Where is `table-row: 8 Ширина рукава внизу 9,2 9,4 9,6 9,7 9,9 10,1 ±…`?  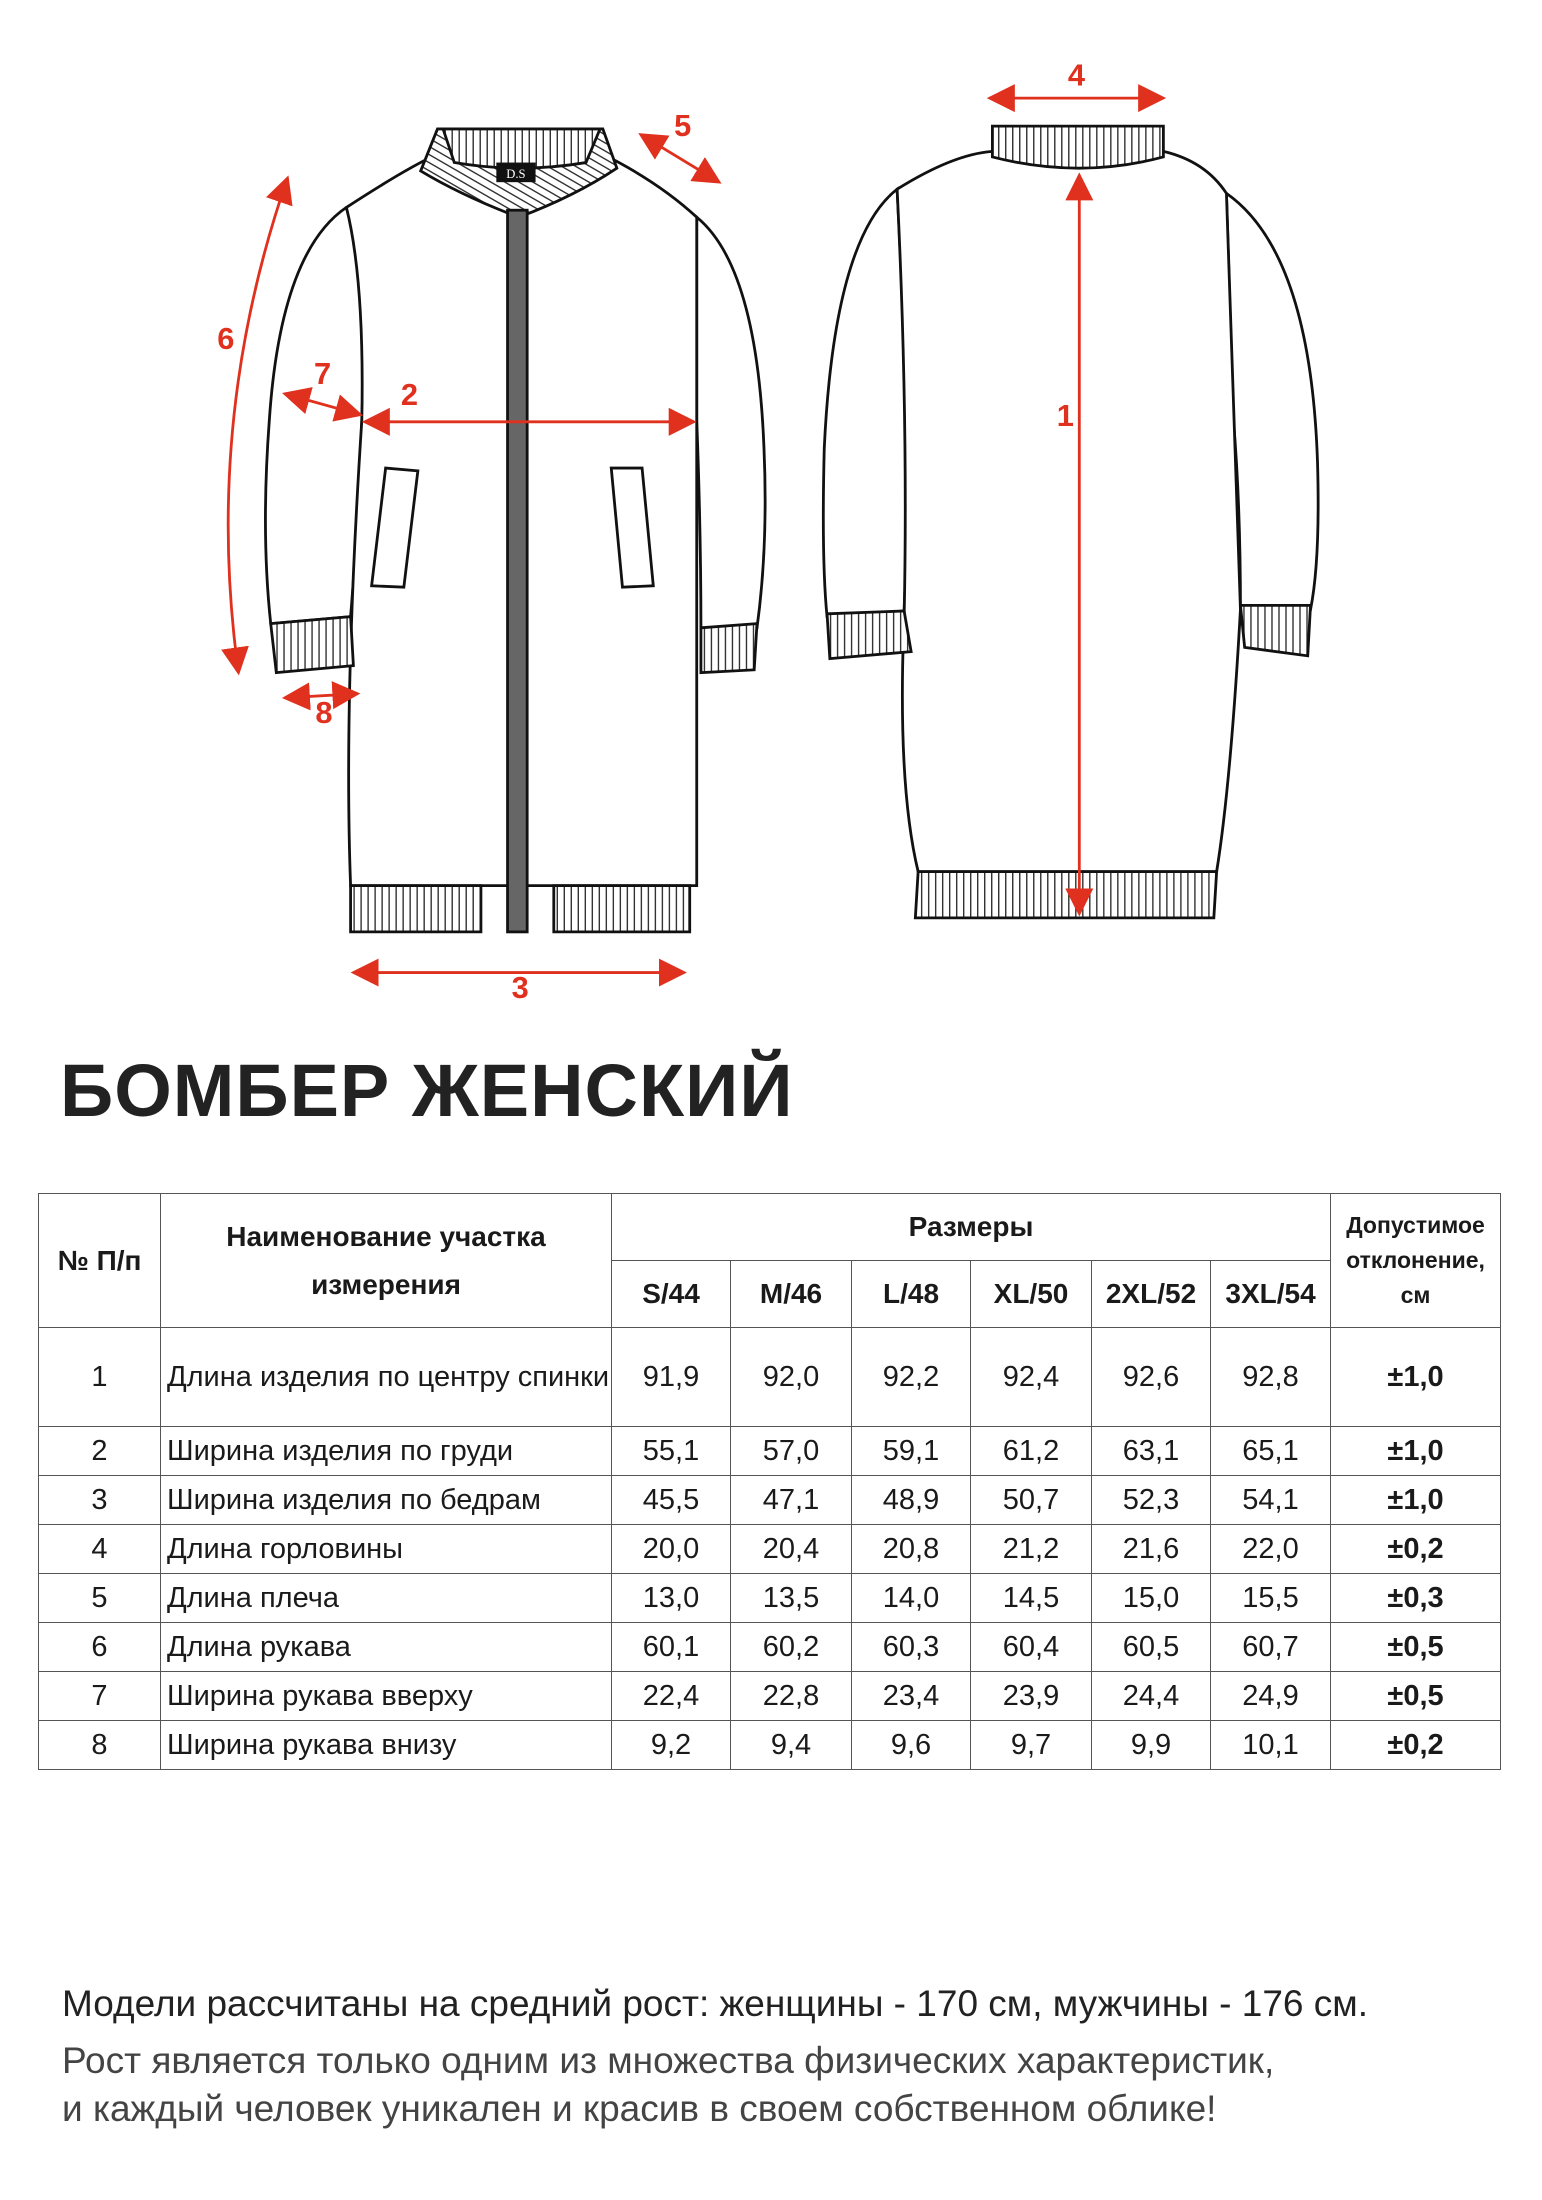 table-row: 8 Ширина рукава внизу 9,2 9,4 9,6 9,7 9,9 10,1 ±… is located at coordinates (770, 1745).